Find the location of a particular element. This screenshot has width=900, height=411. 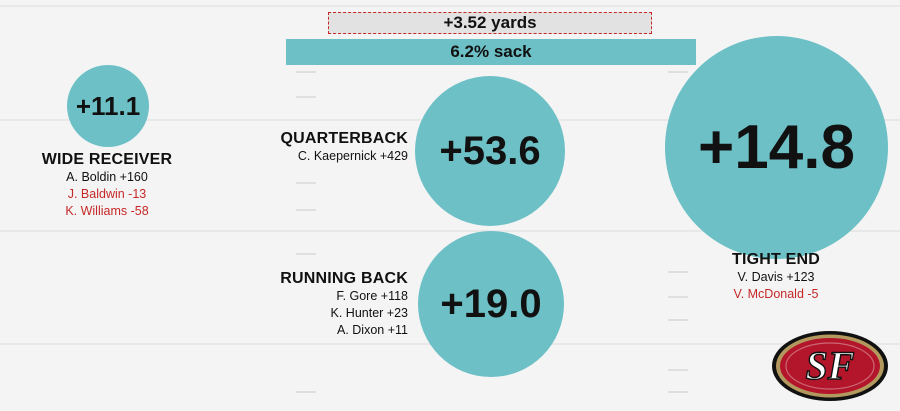

yards-label: +3.52 yards is located at coordinates (490, 22).